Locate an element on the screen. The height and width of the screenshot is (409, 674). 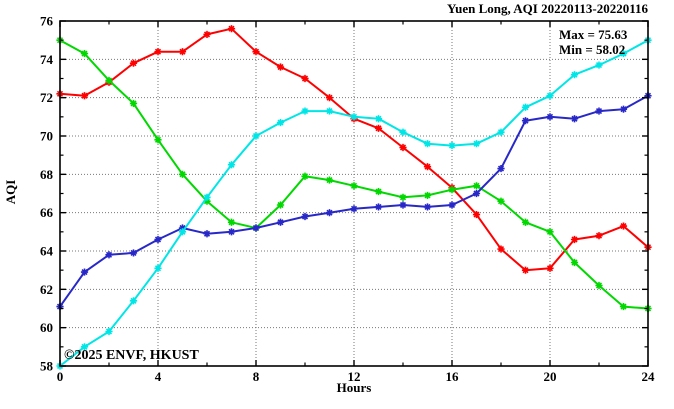
x-tick-label: 12 is located at coordinates (354, 376).